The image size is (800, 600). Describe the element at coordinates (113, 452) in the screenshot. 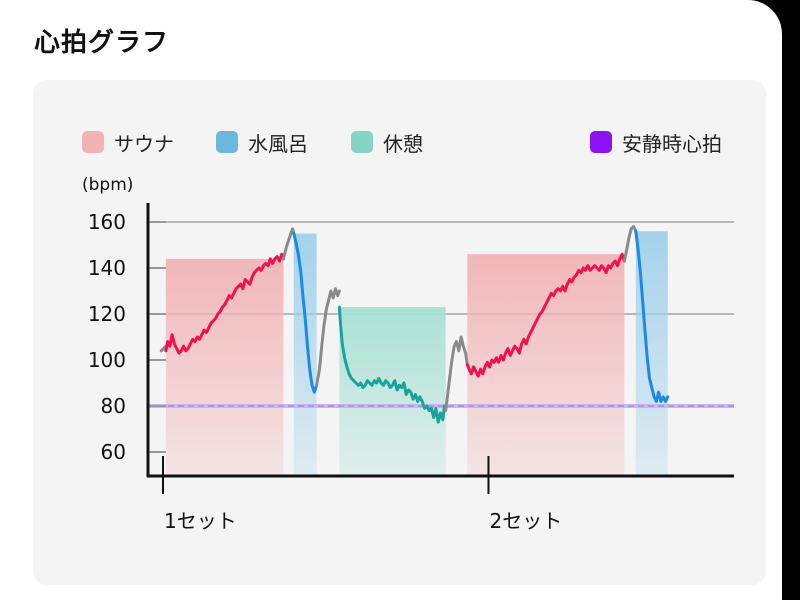

I see `y-tick-label: 60` at that location.